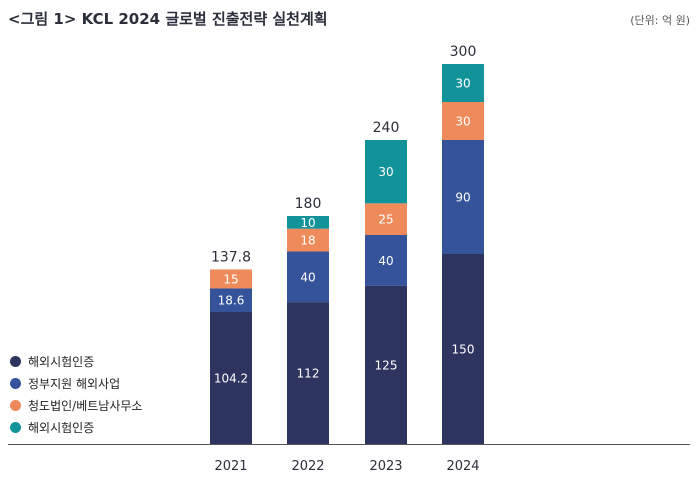 Image resolution: width=700 pixels, height=480 pixels. I want to click on data-label: 18.6, so click(231, 301).